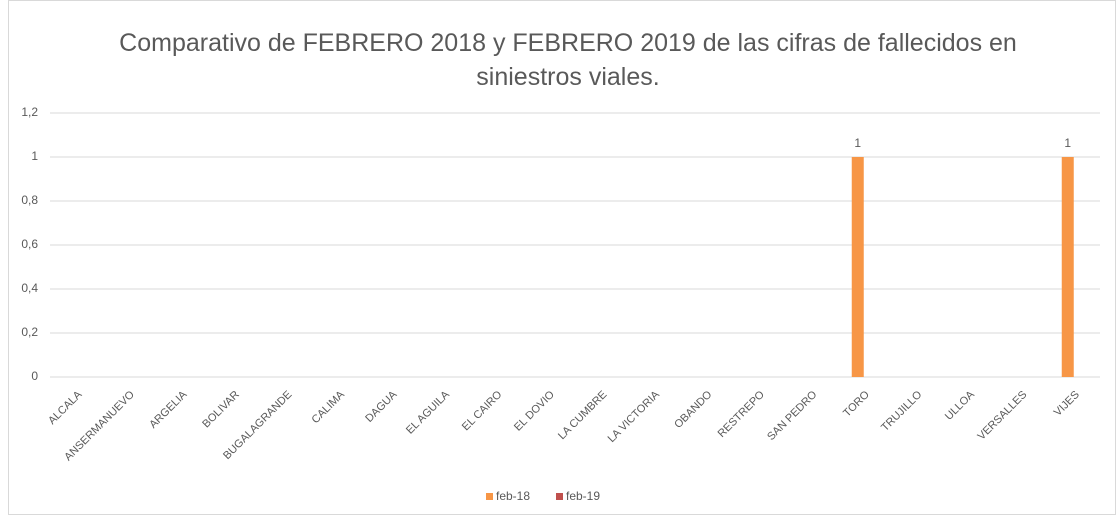 The image size is (1117, 516). I want to click on x-tick-label: CALIMA, so click(328, 407).